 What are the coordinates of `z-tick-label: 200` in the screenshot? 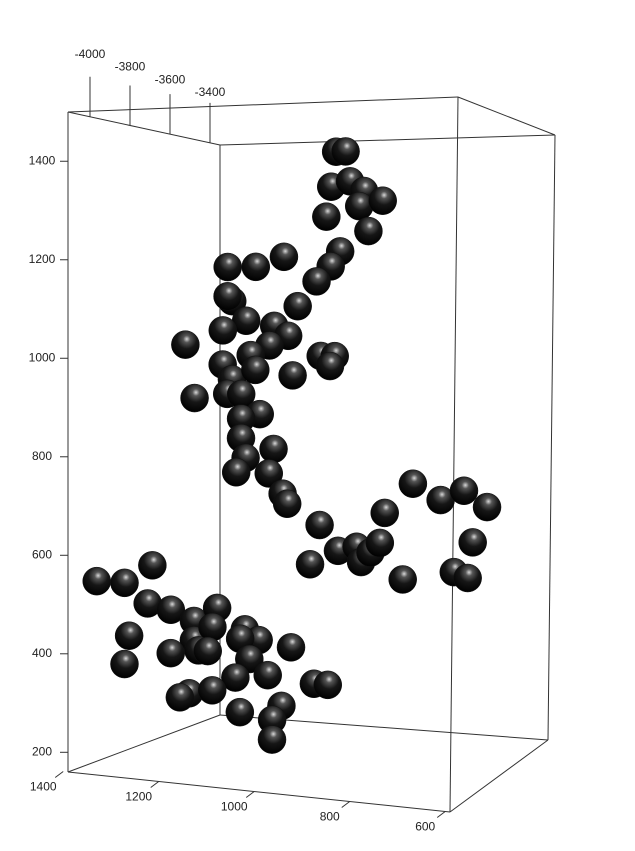 It's located at (42, 751).